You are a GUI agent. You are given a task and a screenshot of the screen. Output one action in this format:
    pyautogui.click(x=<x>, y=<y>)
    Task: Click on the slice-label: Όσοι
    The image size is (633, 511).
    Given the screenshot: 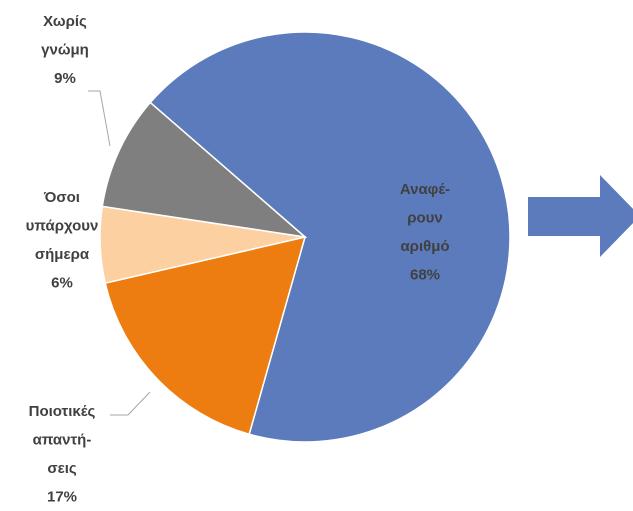 What is the action you would take?
    pyautogui.click(x=61, y=197)
    